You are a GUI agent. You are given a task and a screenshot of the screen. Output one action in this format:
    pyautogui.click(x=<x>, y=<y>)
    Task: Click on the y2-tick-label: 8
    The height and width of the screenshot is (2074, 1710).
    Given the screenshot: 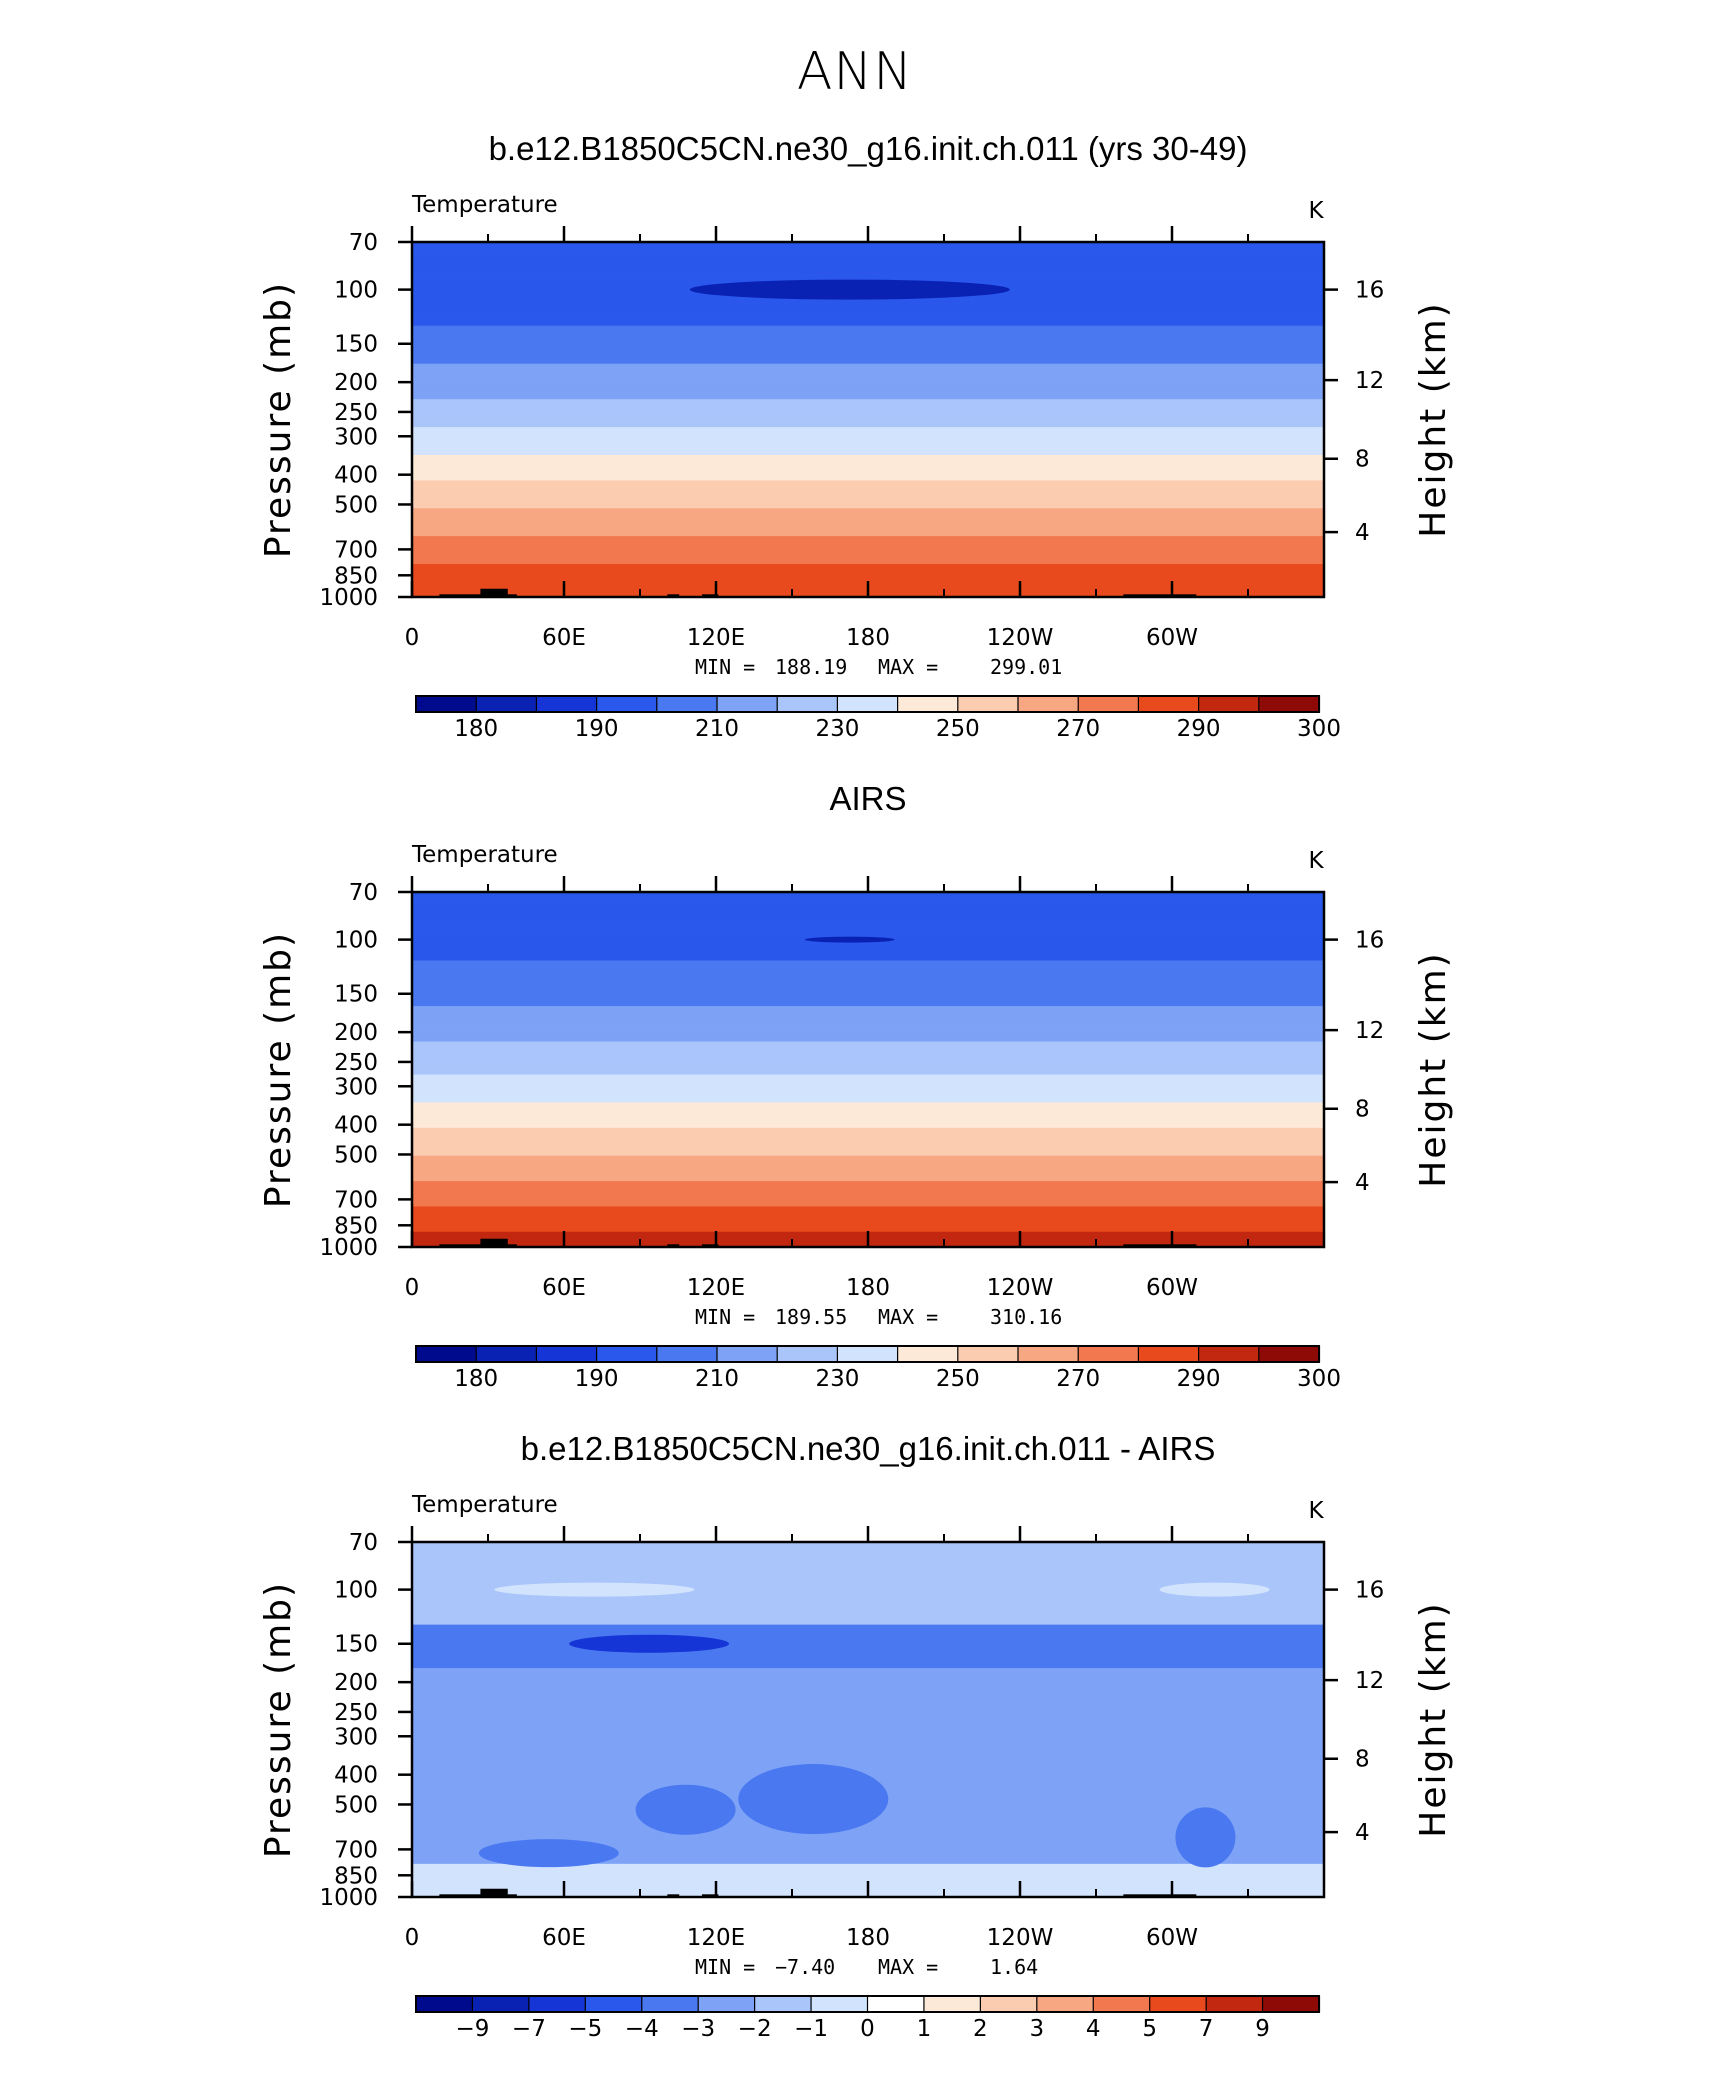 What is the action you would take?
    pyautogui.click(x=1362, y=460)
    